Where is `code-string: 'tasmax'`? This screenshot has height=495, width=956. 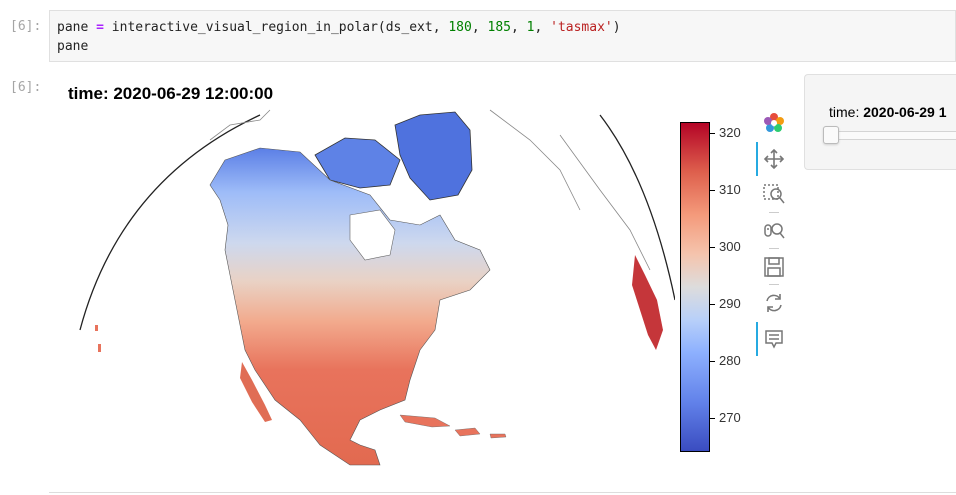 code-string: 'tasmax' is located at coordinates (581, 27).